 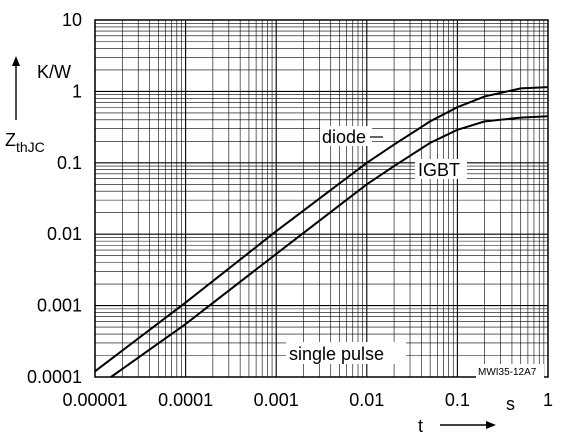 What do you see at coordinates (457, 400) in the screenshot?
I see `x-tick-label: 0.1` at bounding box center [457, 400].